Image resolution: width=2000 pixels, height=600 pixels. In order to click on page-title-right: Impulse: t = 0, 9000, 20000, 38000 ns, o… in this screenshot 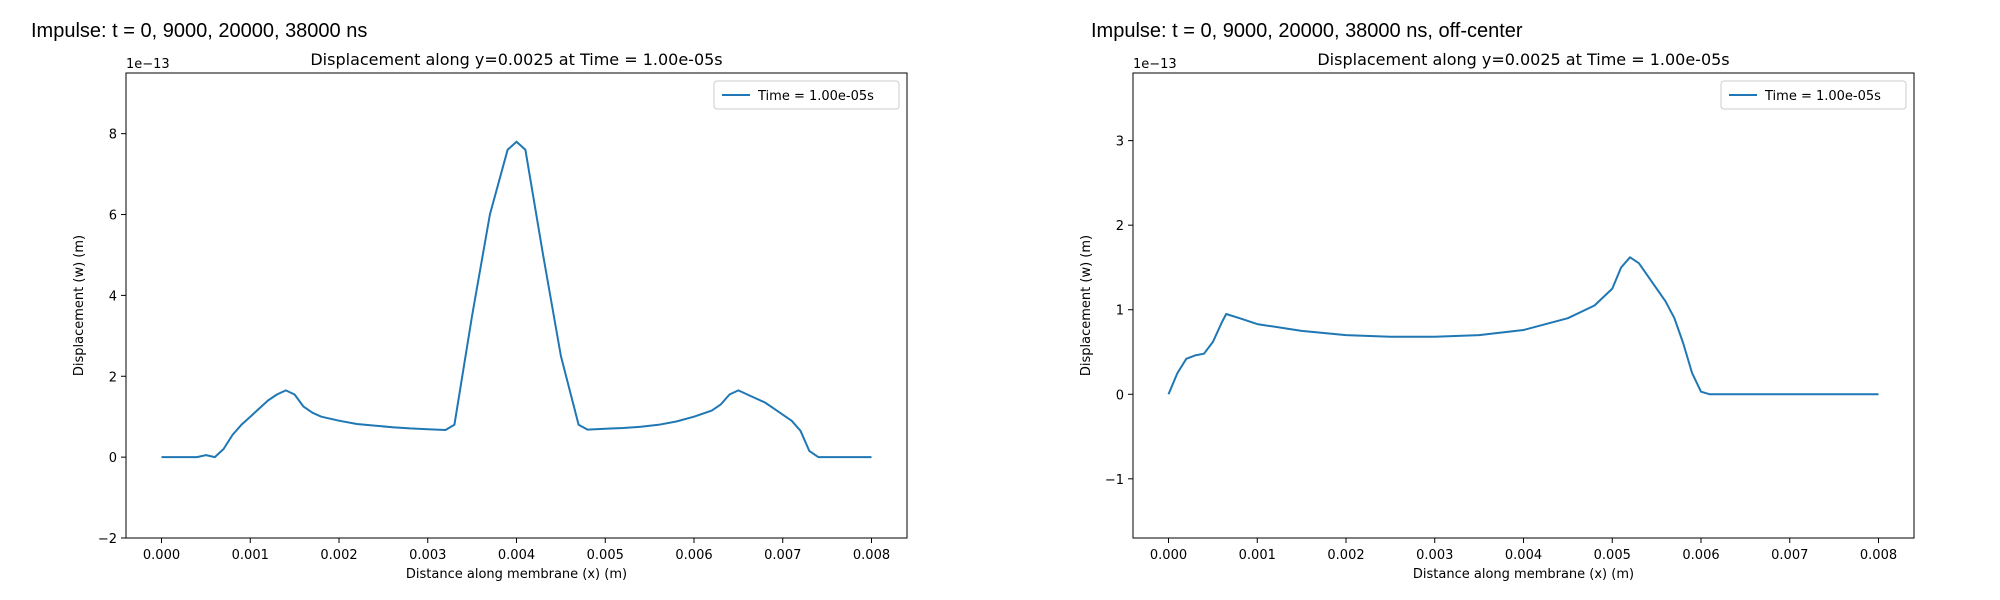, I will do `click(1307, 31)`.